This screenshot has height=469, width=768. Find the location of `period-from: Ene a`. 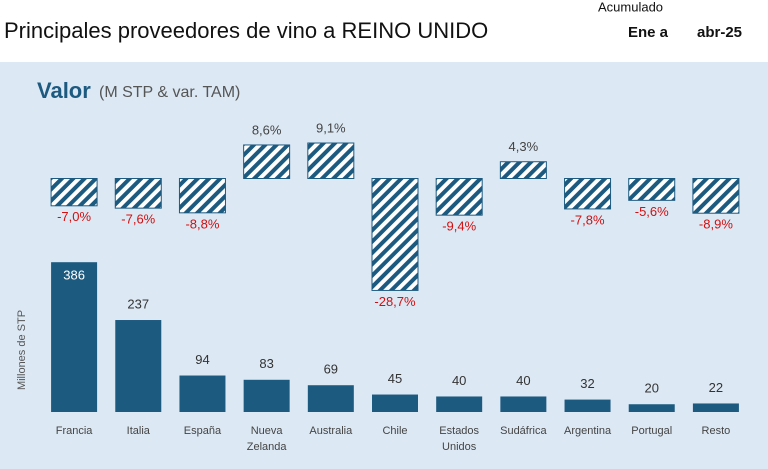

period-from: Ene a is located at coordinates (648, 32).